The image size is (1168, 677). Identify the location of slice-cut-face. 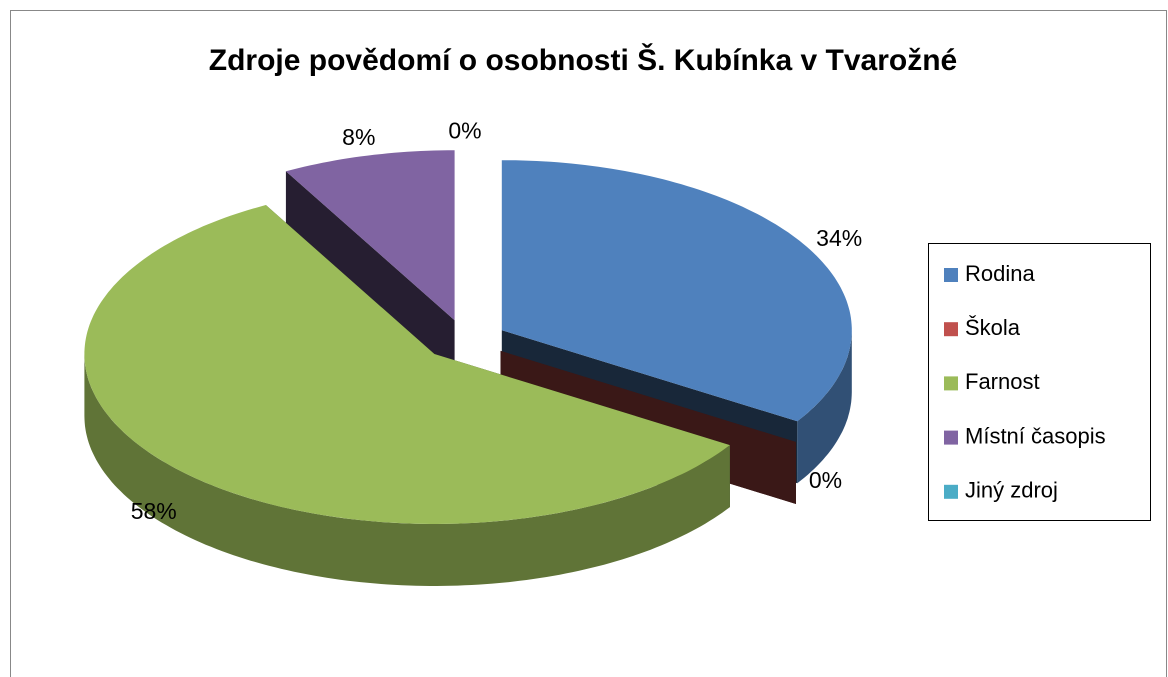
(370, 277).